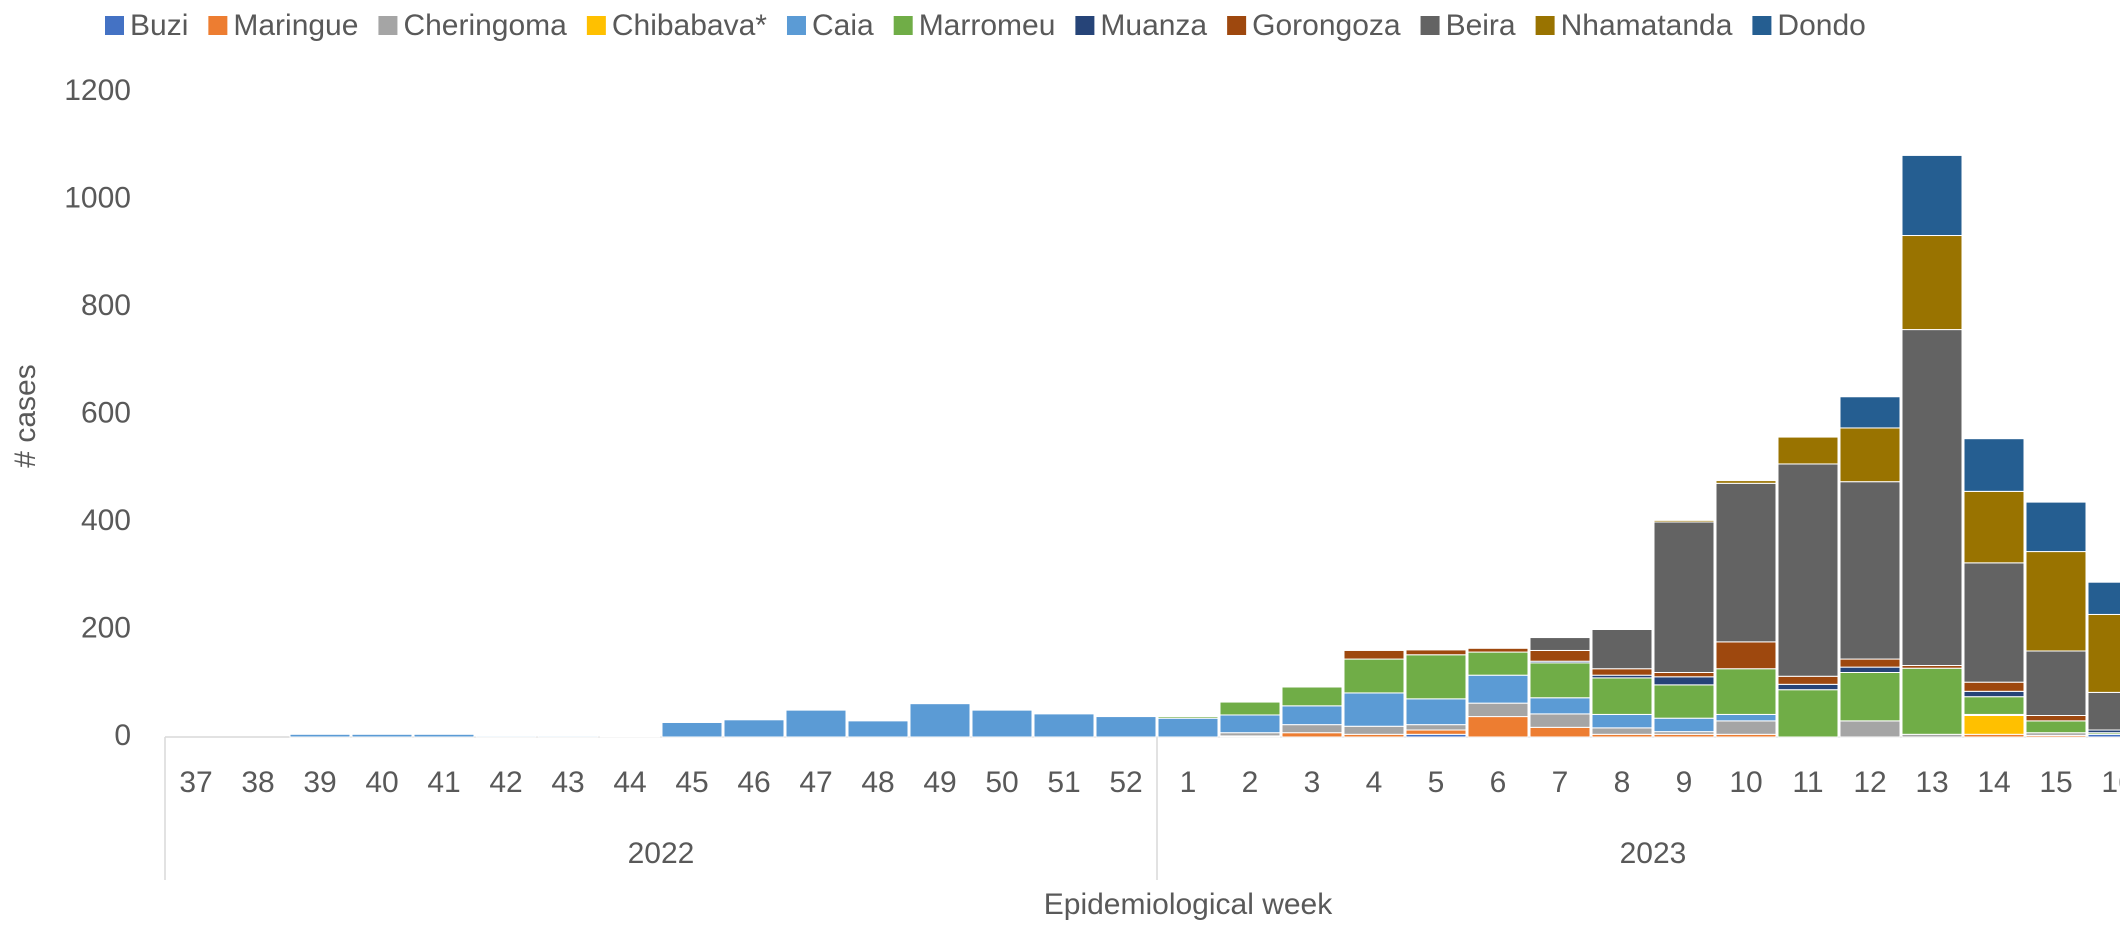  What do you see at coordinates (1807, 782) in the screenshot?
I see `x-tick-label: 11` at bounding box center [1807, 782].